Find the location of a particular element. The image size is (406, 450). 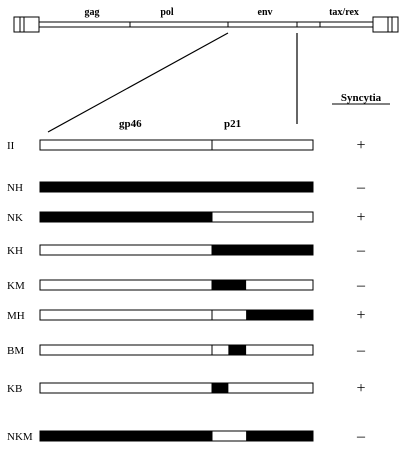

left-ltr is located at coordinates (26, 24).